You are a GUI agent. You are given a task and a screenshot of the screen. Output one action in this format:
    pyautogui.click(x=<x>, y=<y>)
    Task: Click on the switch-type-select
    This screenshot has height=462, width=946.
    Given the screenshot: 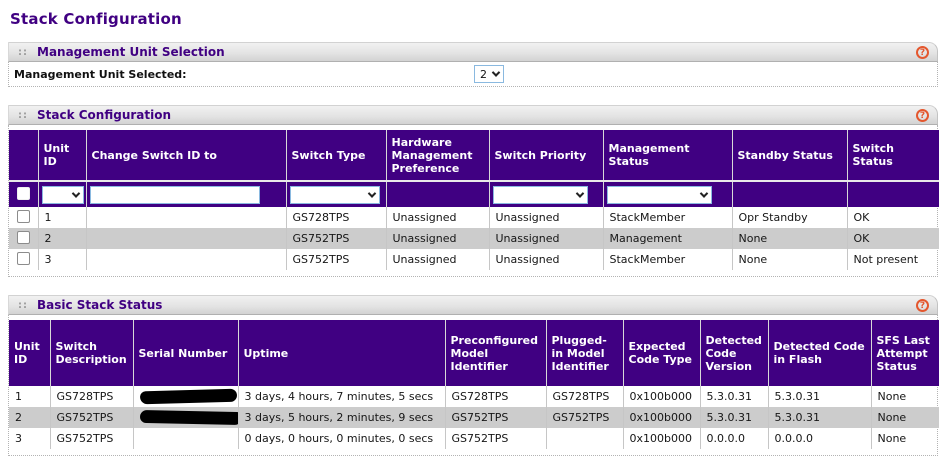 What is the action you would take?
    pyautogui.click(x=334, y=195)
    